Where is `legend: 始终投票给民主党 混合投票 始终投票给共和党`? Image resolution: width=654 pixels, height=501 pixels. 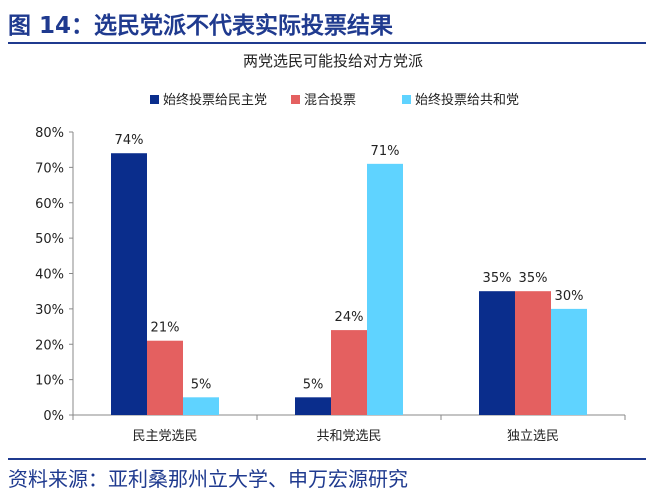 legend: 始终投票给民主党 混合投票 始终投票给共和党 is located at coordinates (334, 100).